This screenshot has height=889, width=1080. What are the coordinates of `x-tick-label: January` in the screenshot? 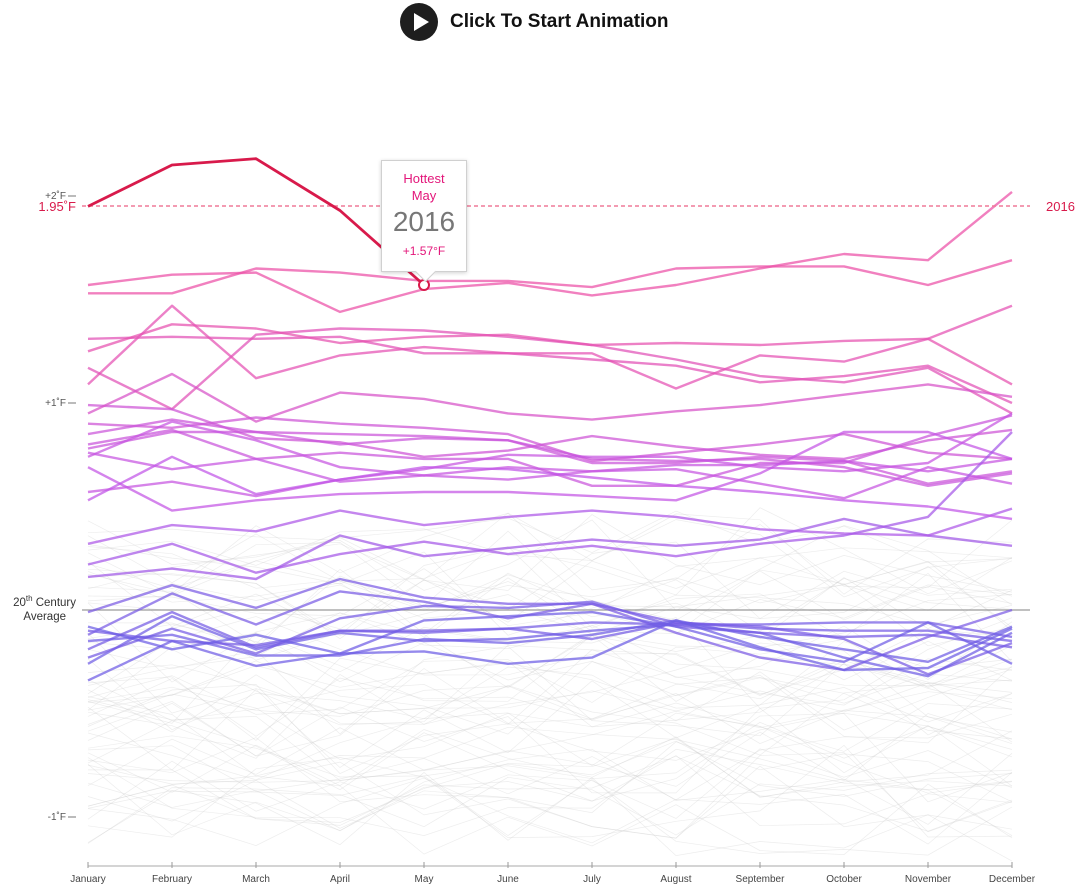 It's located at (88, 879).